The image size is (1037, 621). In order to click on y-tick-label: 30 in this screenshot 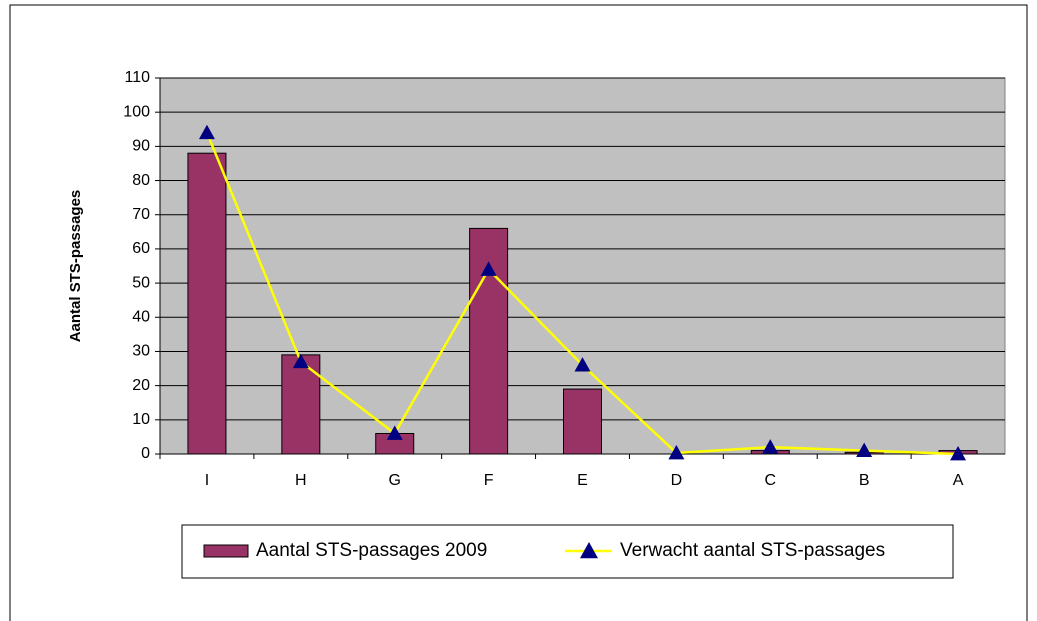, I will do `click(141, 351)`.